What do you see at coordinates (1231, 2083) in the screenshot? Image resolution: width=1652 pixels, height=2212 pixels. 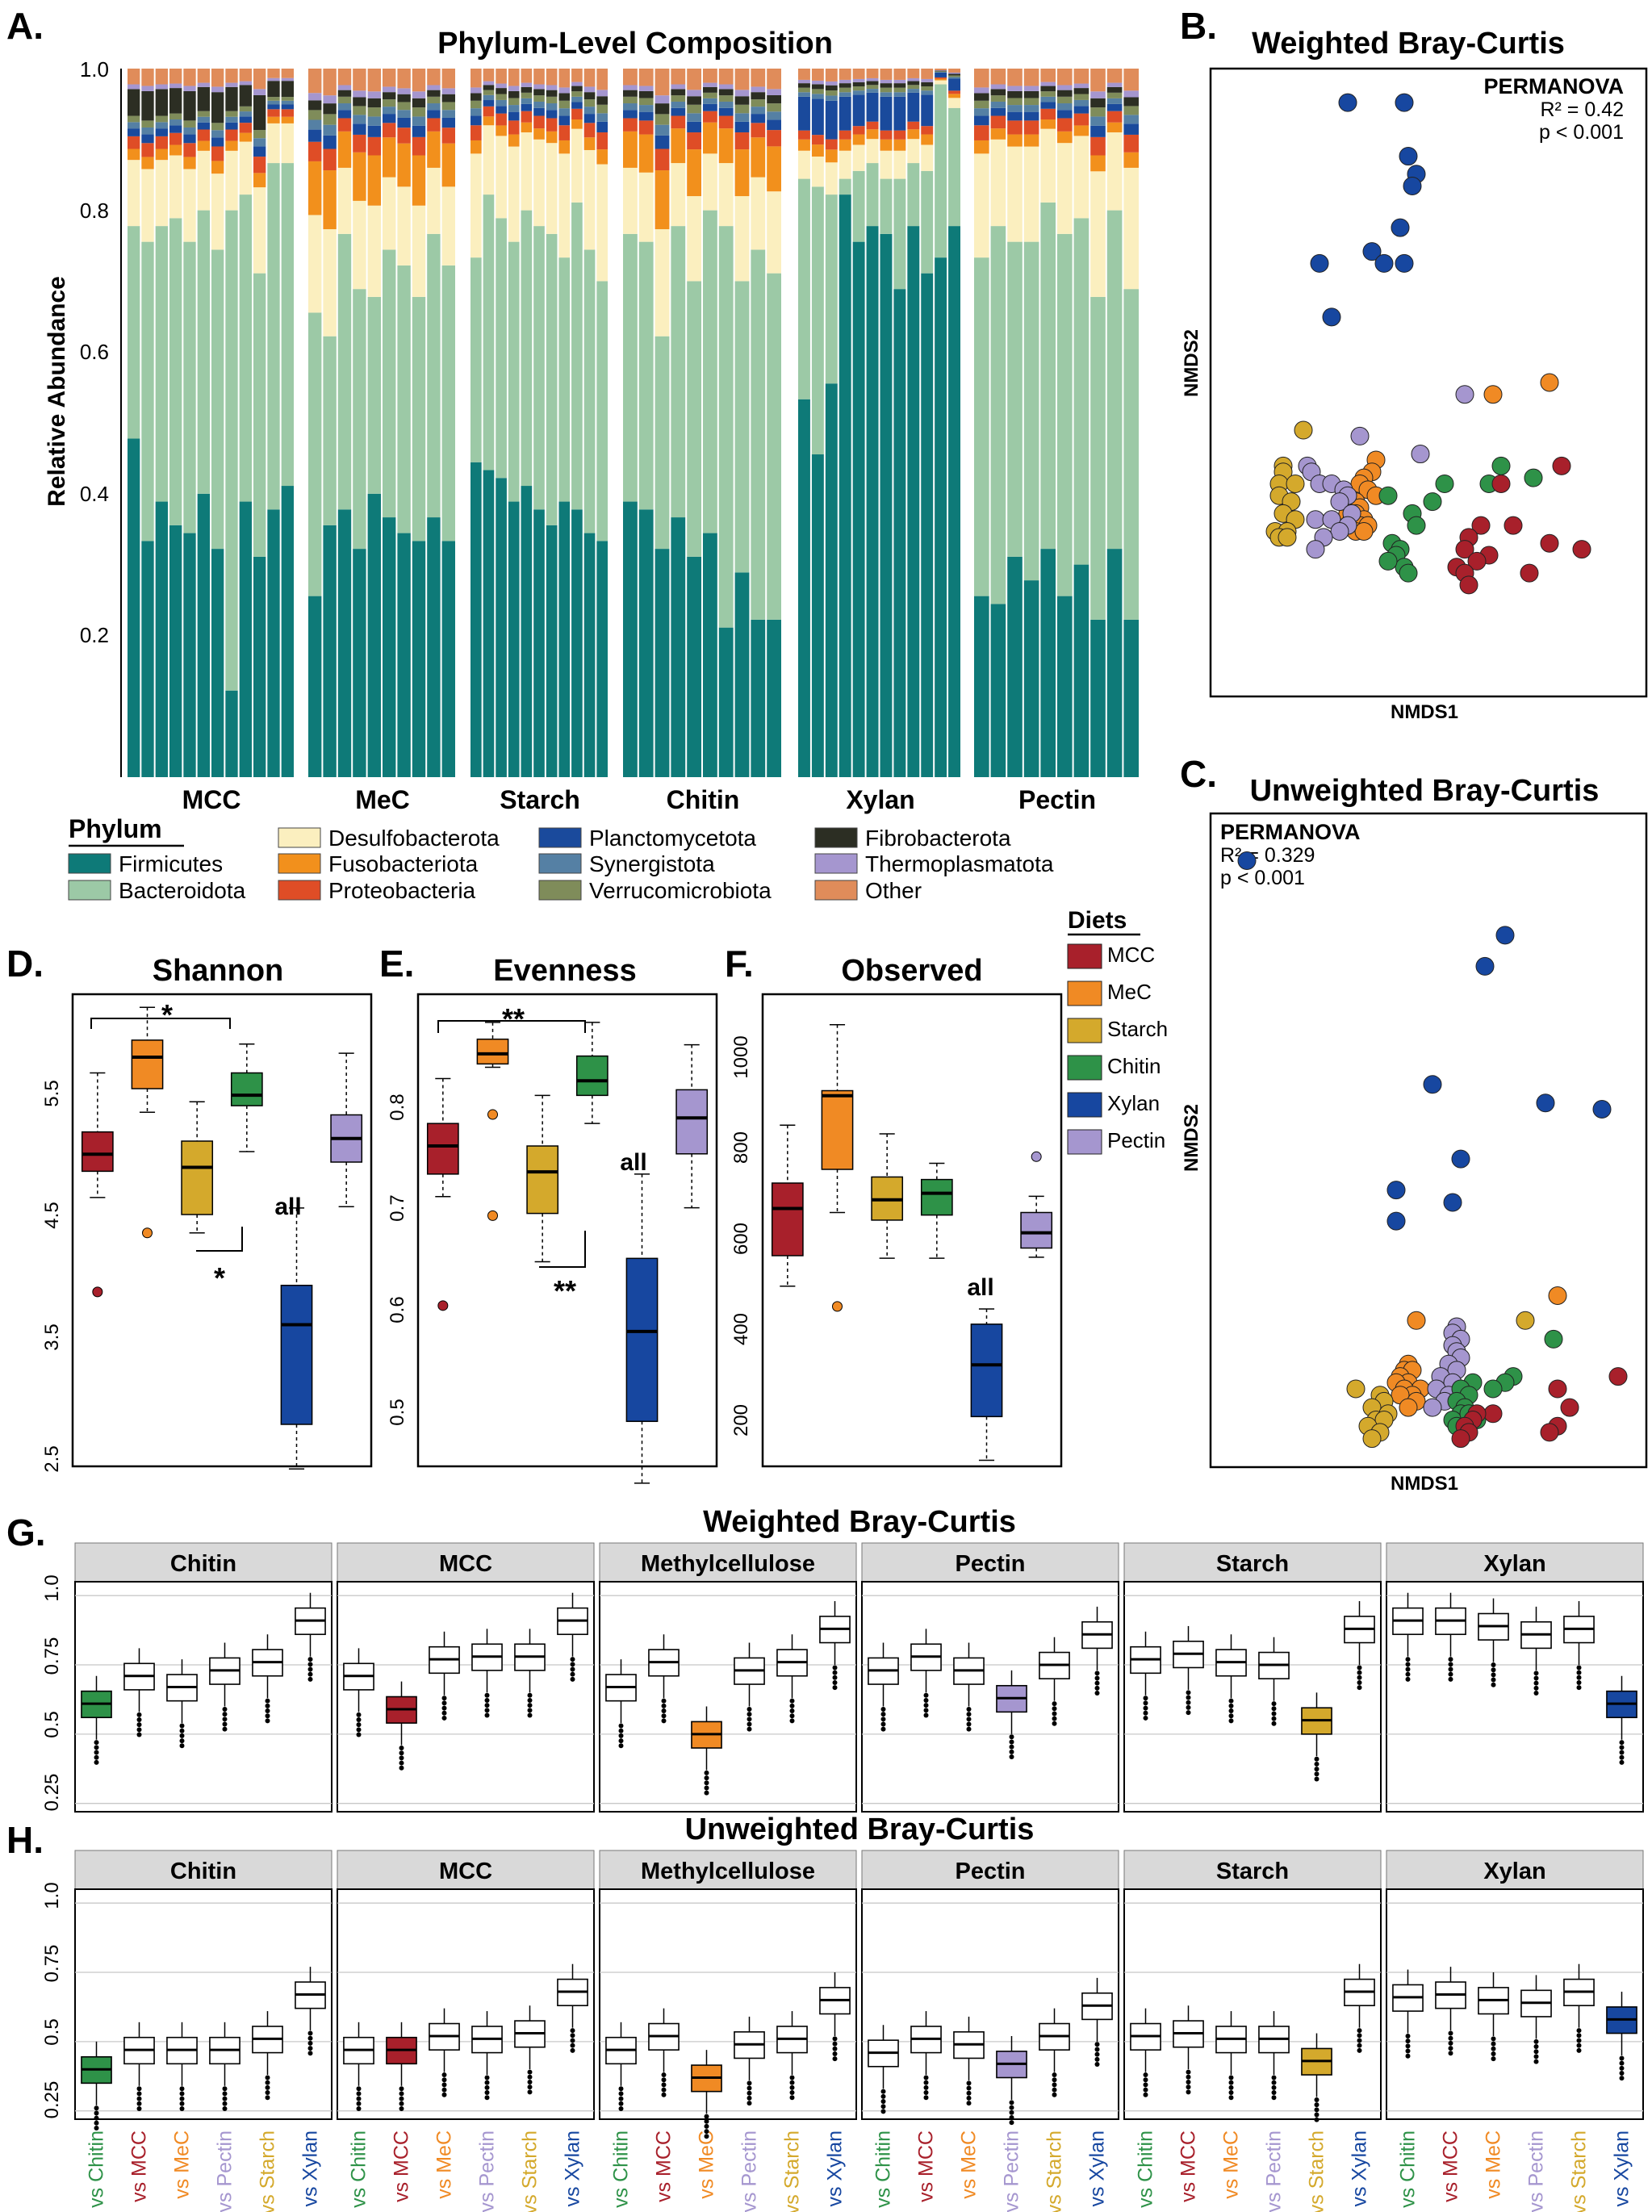 I see `facet-outlier-starch-mec` at bounding box center [1231, 2083].